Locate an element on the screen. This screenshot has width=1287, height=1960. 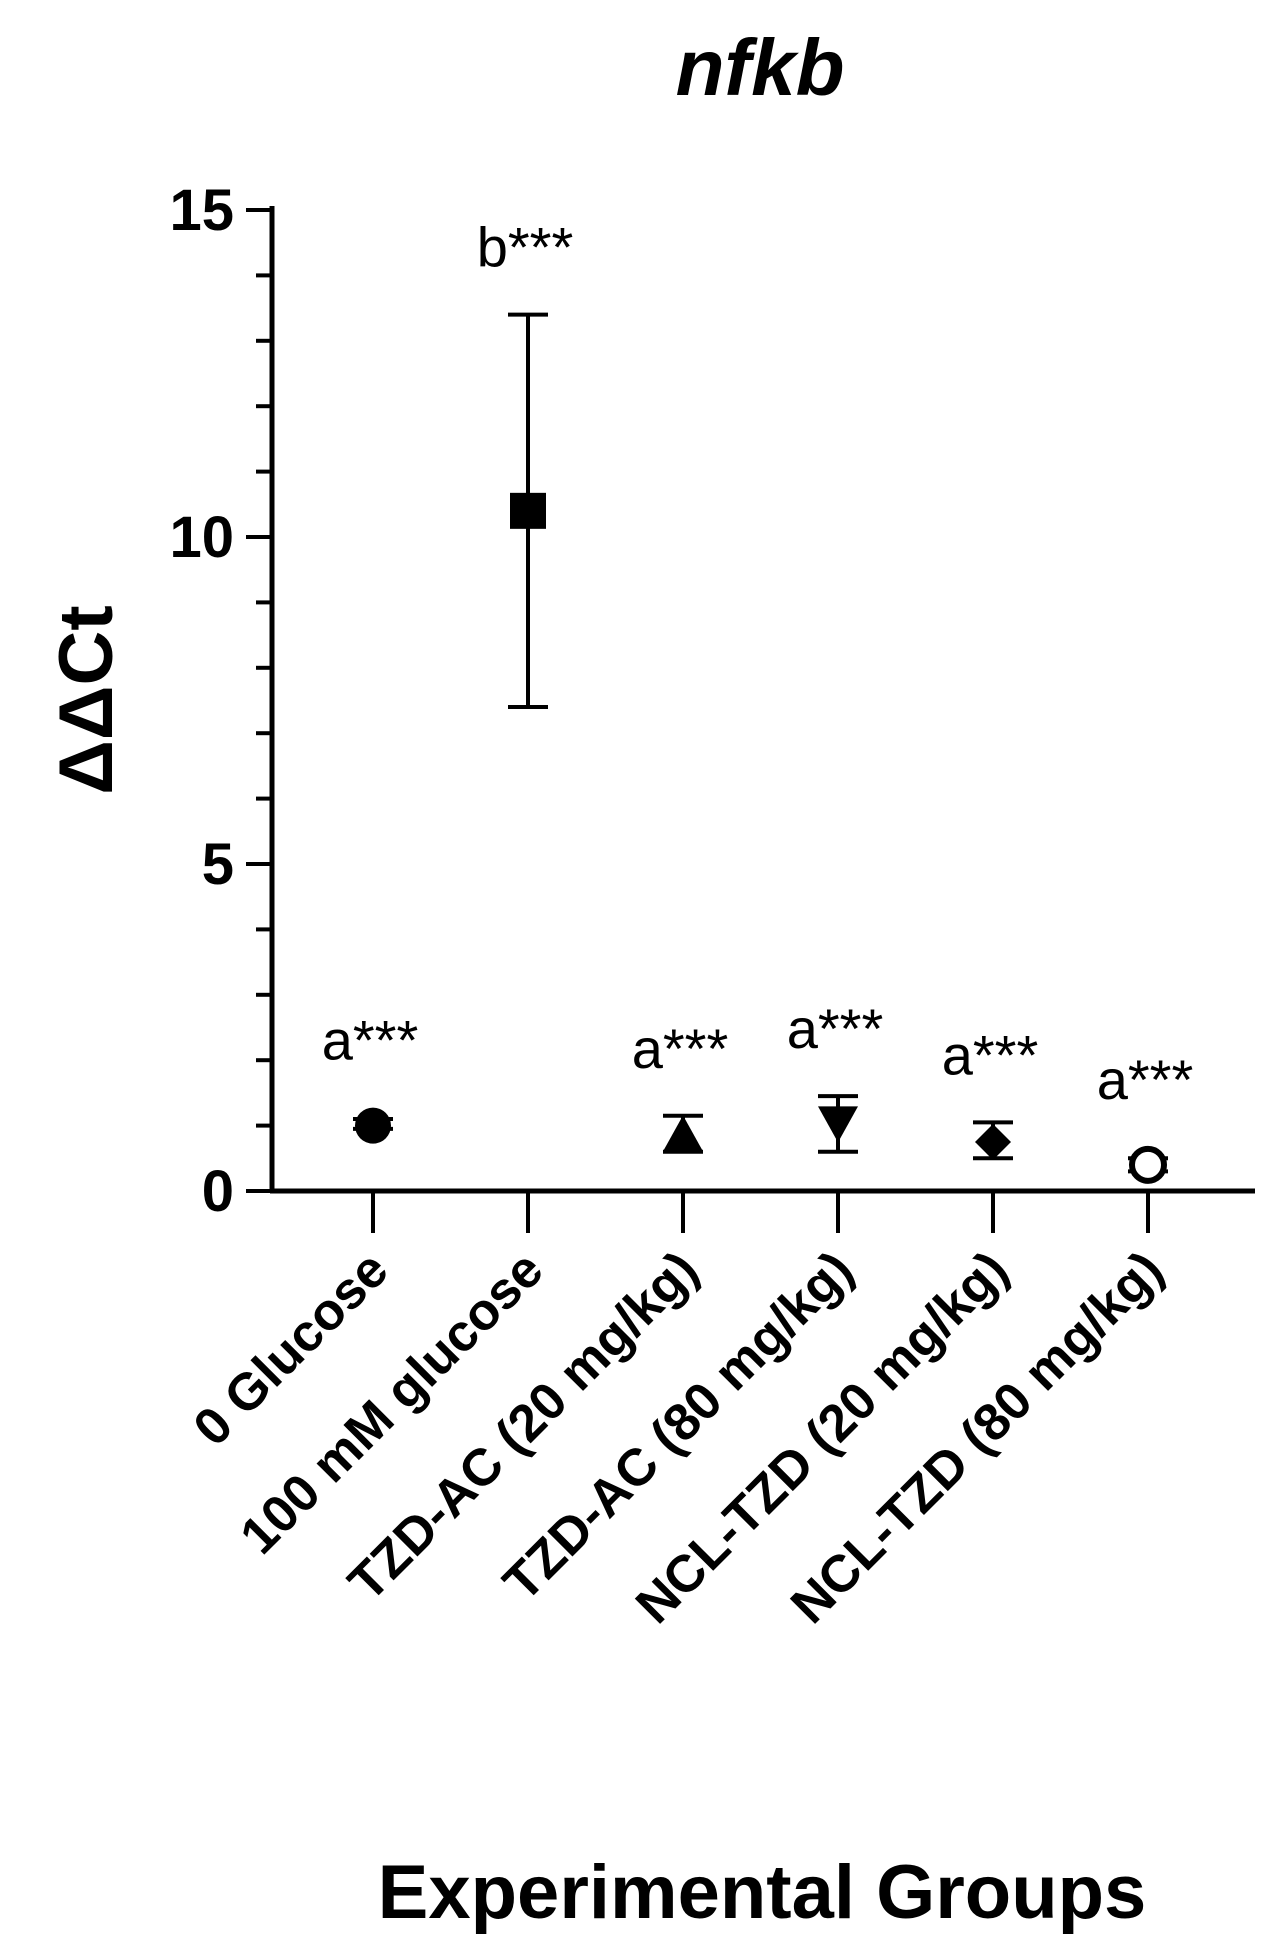
y-tick-label: 0 is located at coordinates (218, 1191).